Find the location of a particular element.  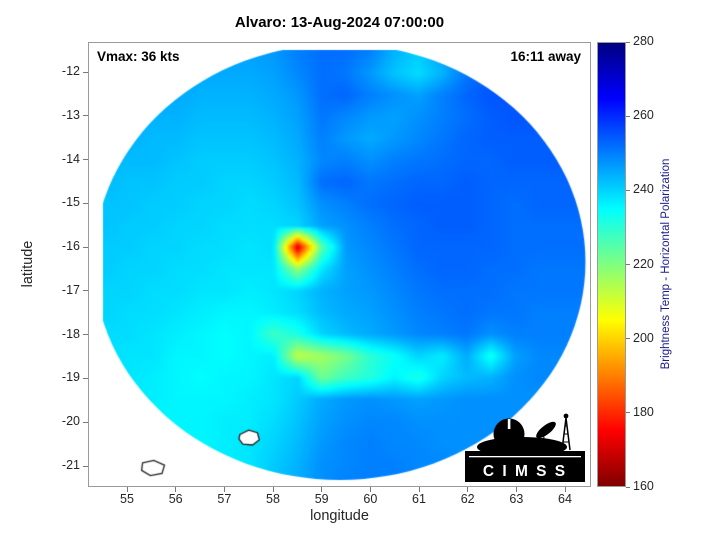

logo-text: C I M S S is located at coordinates (525, 471).